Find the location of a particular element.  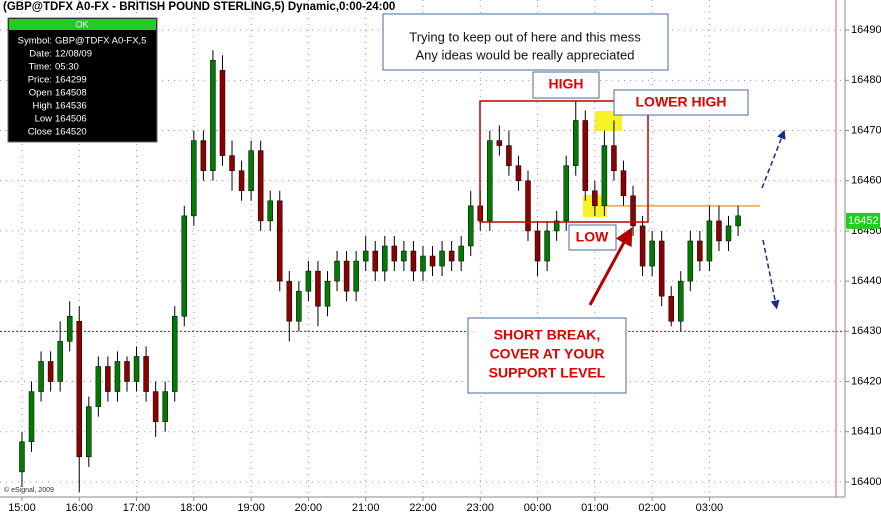

x-tick-label: 20:00 is located at coordinates (309, 508).